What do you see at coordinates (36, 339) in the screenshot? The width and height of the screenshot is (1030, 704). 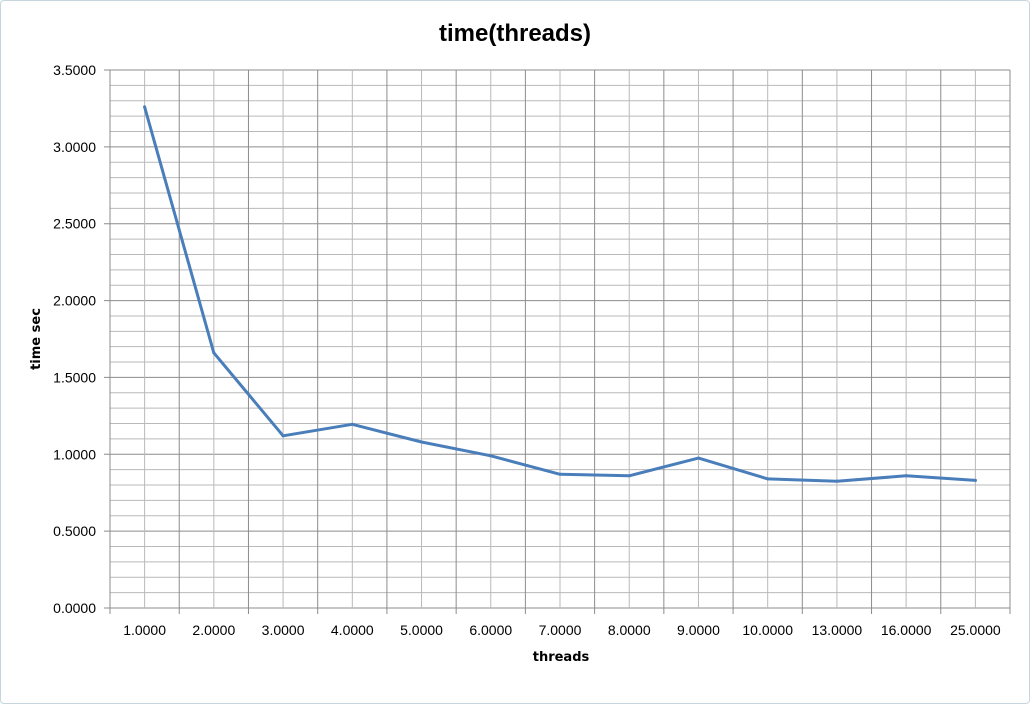 I see `y-axis-title: time sec` at bounding box center [36, 339].